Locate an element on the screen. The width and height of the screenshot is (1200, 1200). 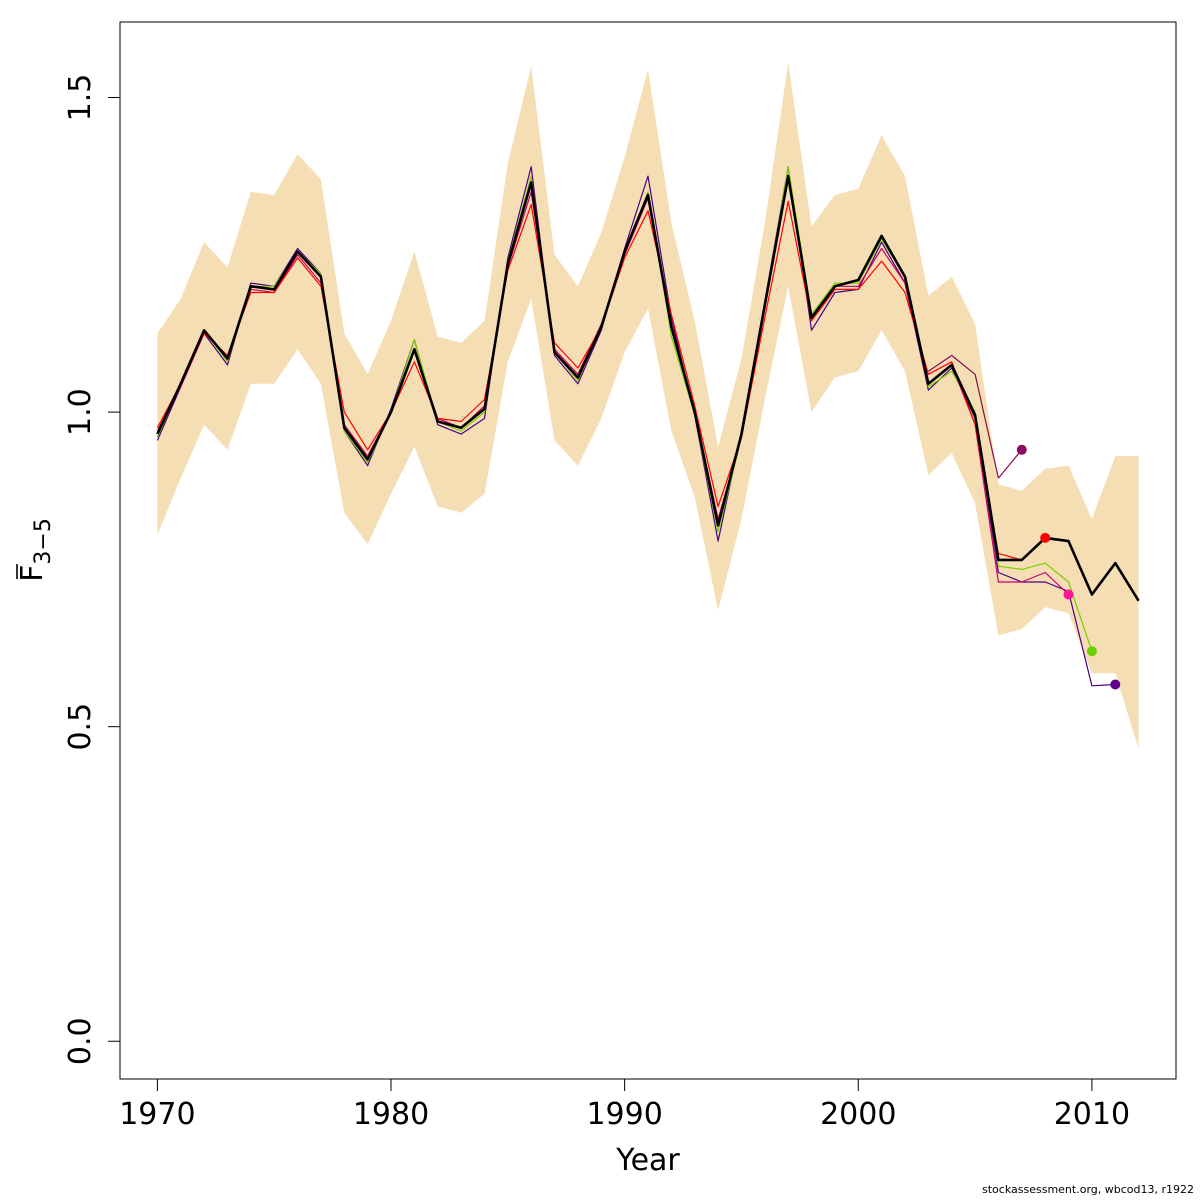
x-axis-title: Year is located at coordinates (647, 1160).